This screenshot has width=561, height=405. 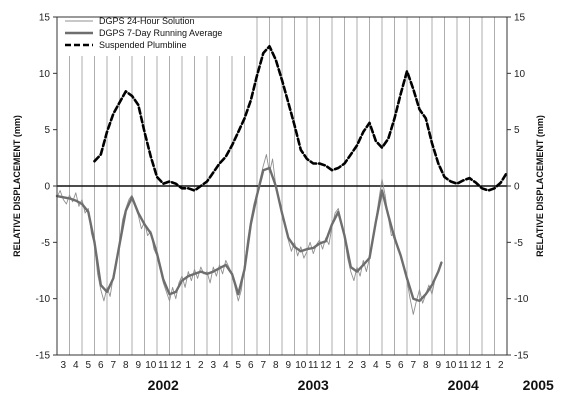 I want to click on y-axis-label-right: RELATIVE DISPLACEMENT (mm), so click(x=540, y=186).